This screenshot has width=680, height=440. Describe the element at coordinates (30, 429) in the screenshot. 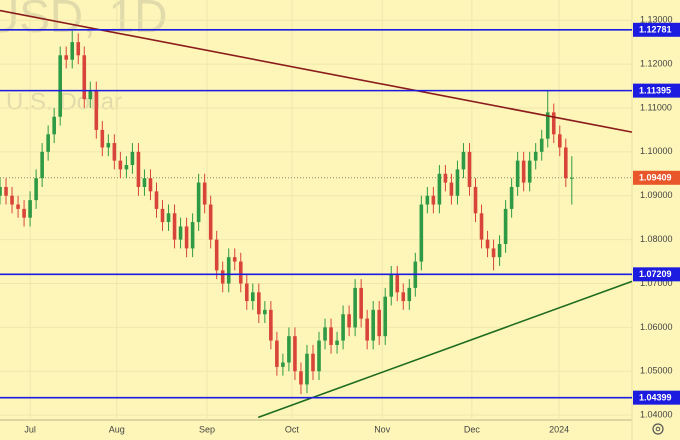

I see `x-tick-label: Jul` at that location.